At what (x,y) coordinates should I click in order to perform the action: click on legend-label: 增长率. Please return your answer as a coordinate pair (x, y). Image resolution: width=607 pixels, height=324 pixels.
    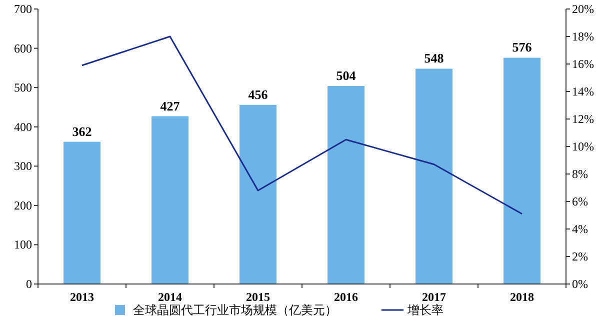
    Looking at the image, I should click on (425, 310).